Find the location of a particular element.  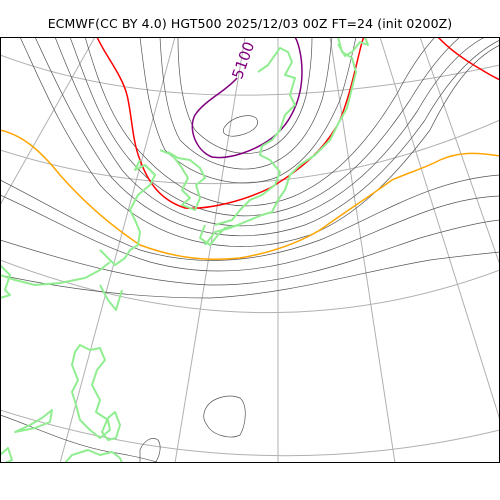

coastline-bottom-left is located at coordinates (6, 455).